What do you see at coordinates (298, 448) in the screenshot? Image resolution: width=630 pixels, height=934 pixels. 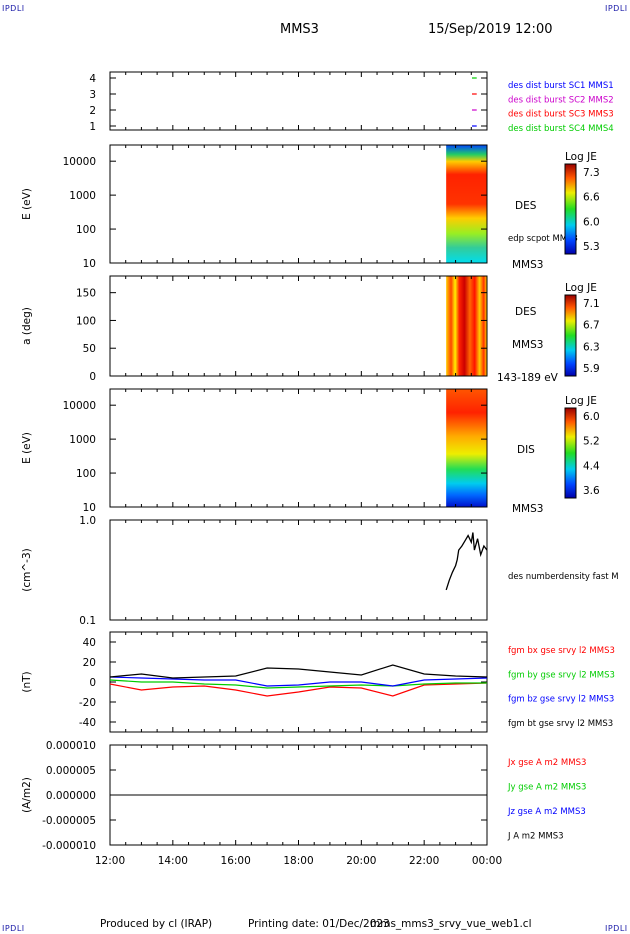 I see `dis-energy-panel` at bounding box center [298, 448].